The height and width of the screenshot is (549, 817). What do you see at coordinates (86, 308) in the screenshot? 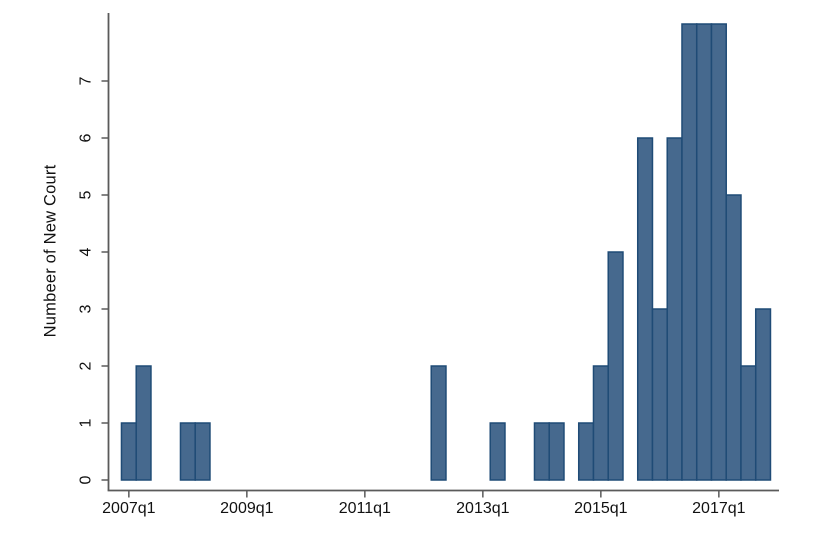
I see `y-tick-label-3: 3` at bounding box center [86, 308].